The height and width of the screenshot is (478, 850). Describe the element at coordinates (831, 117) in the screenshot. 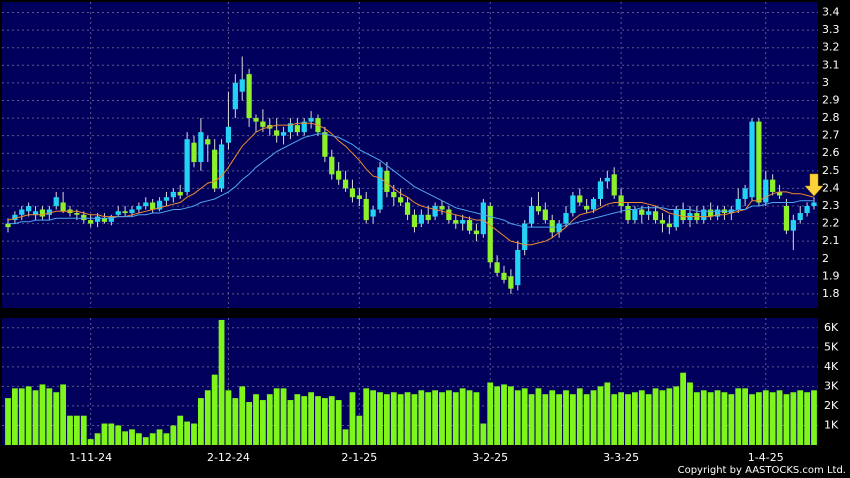

I see `y-tick-label: 2.8` at that location.